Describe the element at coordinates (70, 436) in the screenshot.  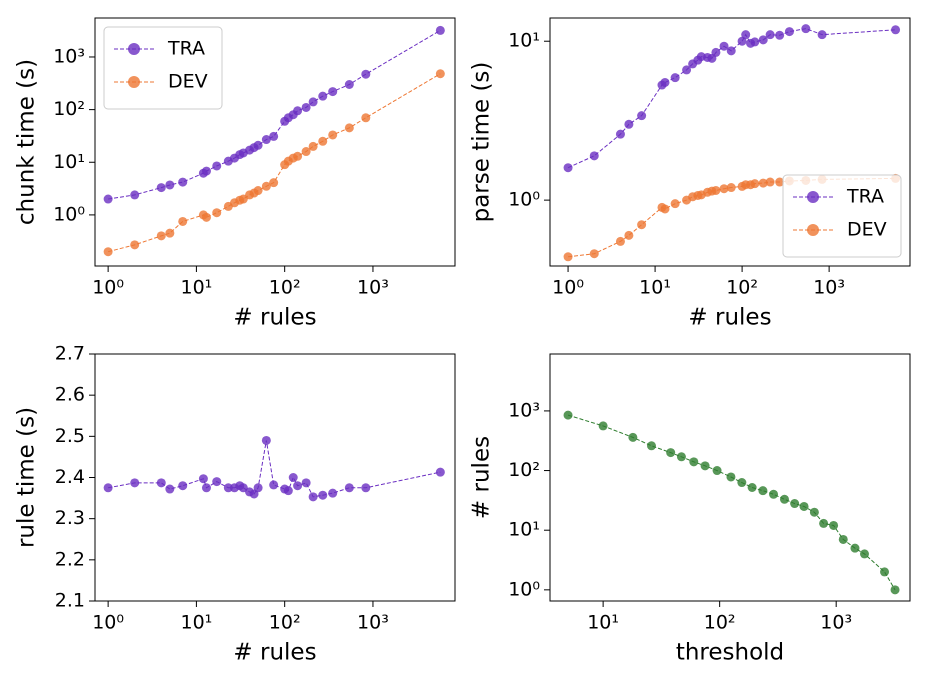
I see `y-tick-label: 2.5` at that location.